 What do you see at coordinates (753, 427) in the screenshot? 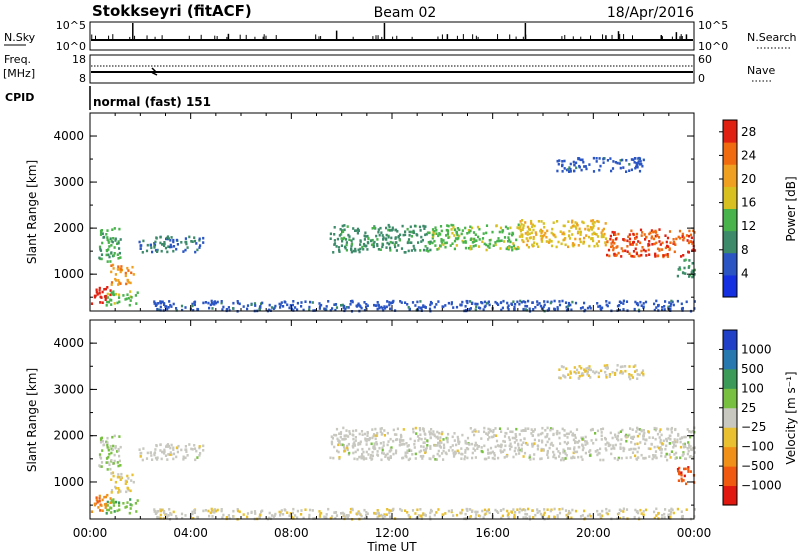
I see `velocity-colorbar-tick: −25` at bounding box center [753, 427].